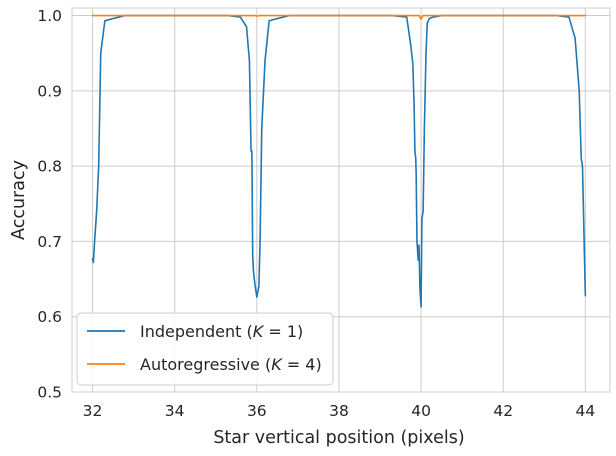 The height and width of the screenshot is (456, 616). What do you see at coordinates (49, 91) in the screenshot?
I see `y-tick-label-0.9: 0.9` at bounding box center [49, 91].